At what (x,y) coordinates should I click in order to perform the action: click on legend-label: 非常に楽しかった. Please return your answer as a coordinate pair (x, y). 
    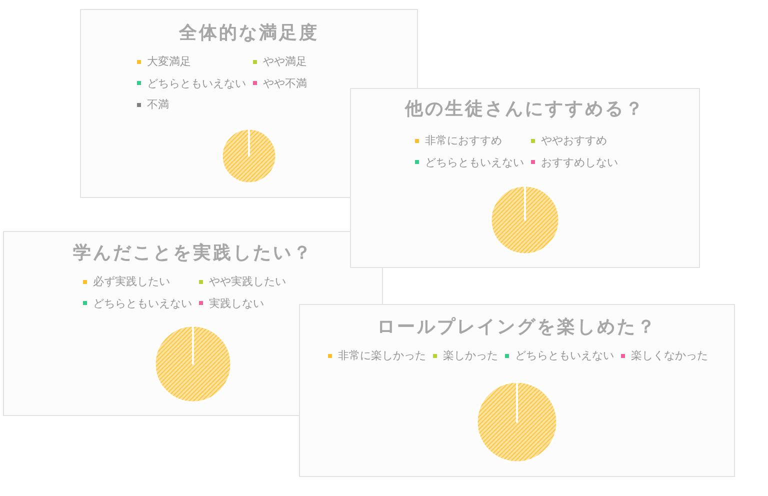
    Looking at the image, I should click on (382, 356).